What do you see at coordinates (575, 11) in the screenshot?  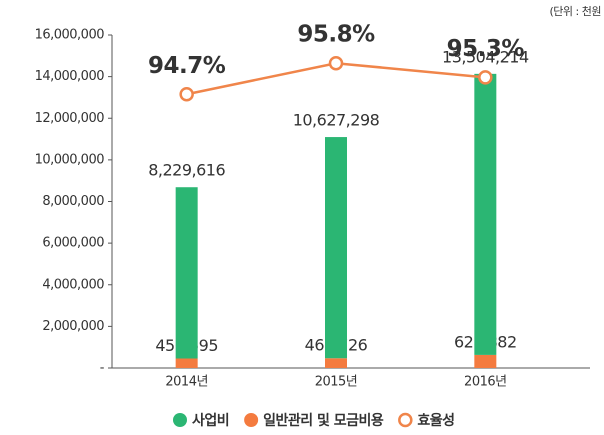 I see `unit-label: (단위 : 천원` at bounding box center [575, 11].